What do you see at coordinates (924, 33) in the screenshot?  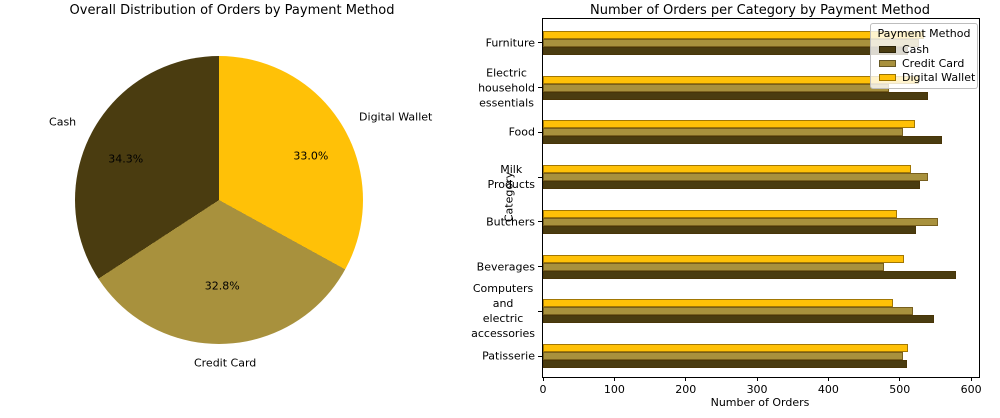 I see `legend-title: Payment Method` at bounding box center [924, 33].